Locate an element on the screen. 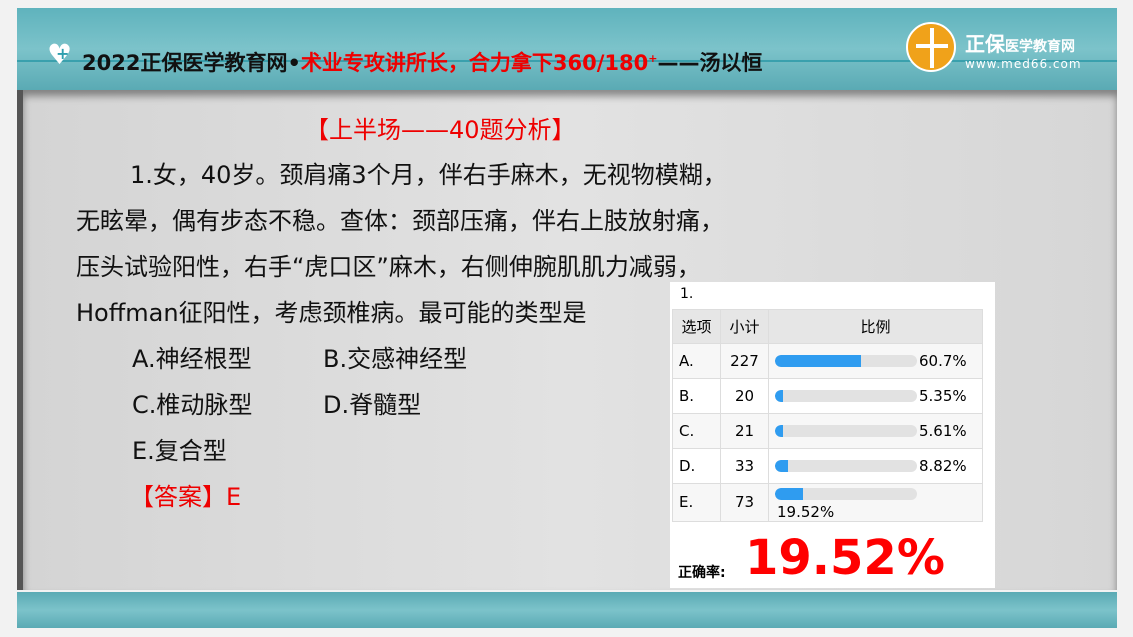 Image resolution: width=1133 pixels, height=637 pixels. stats-question-number: 1. is located at coordinates (687, 294).